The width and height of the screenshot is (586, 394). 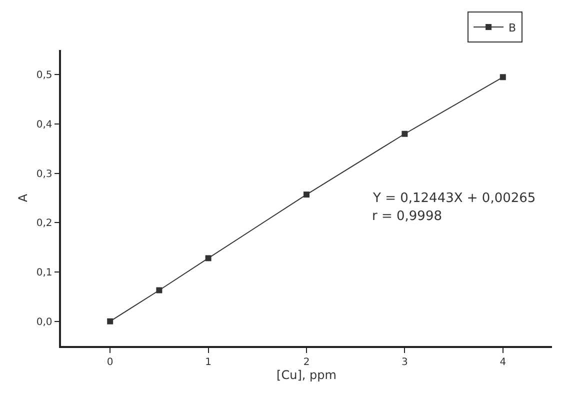 What do you see at coordinates (23, 197) in the screenshot?
I see `y-axis-title: A` at bounding box center [23, 197].